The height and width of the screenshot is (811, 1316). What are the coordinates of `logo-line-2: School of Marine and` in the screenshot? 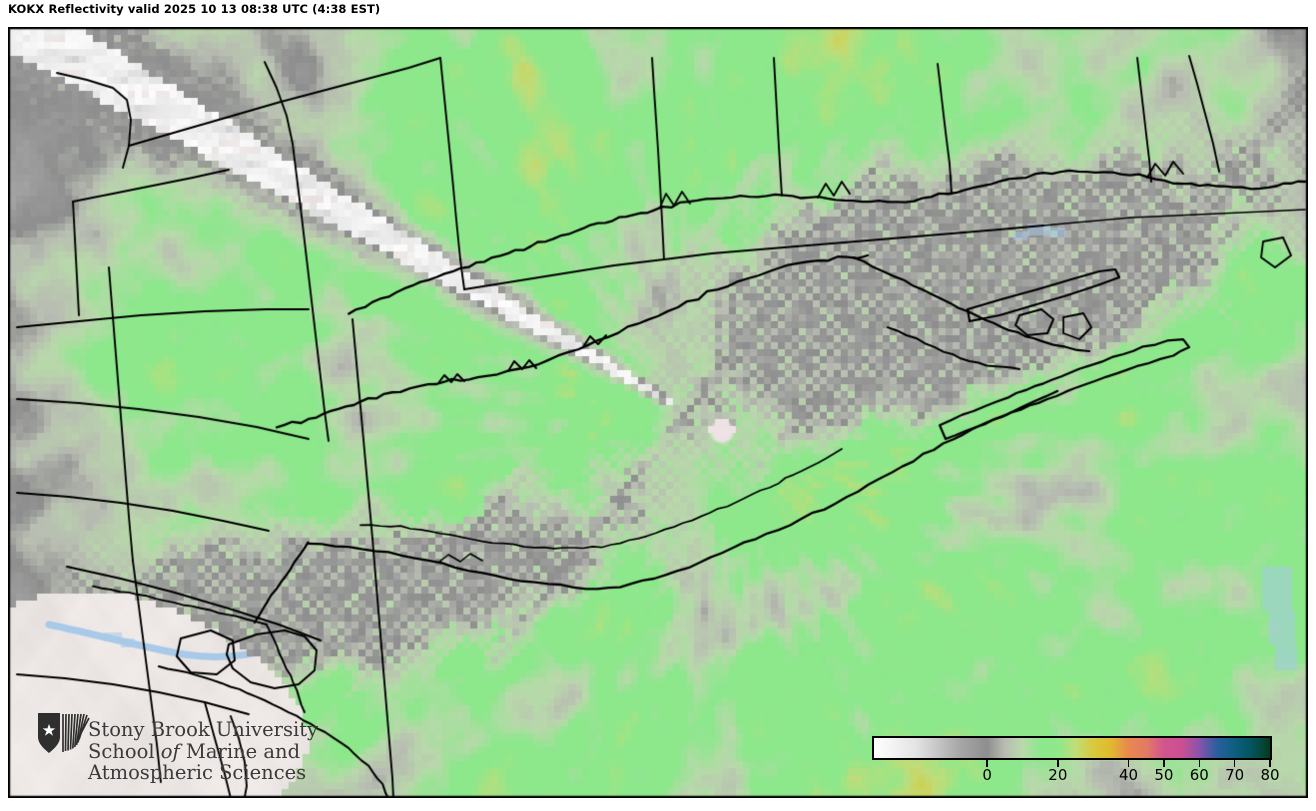 It's located at (203, 751).